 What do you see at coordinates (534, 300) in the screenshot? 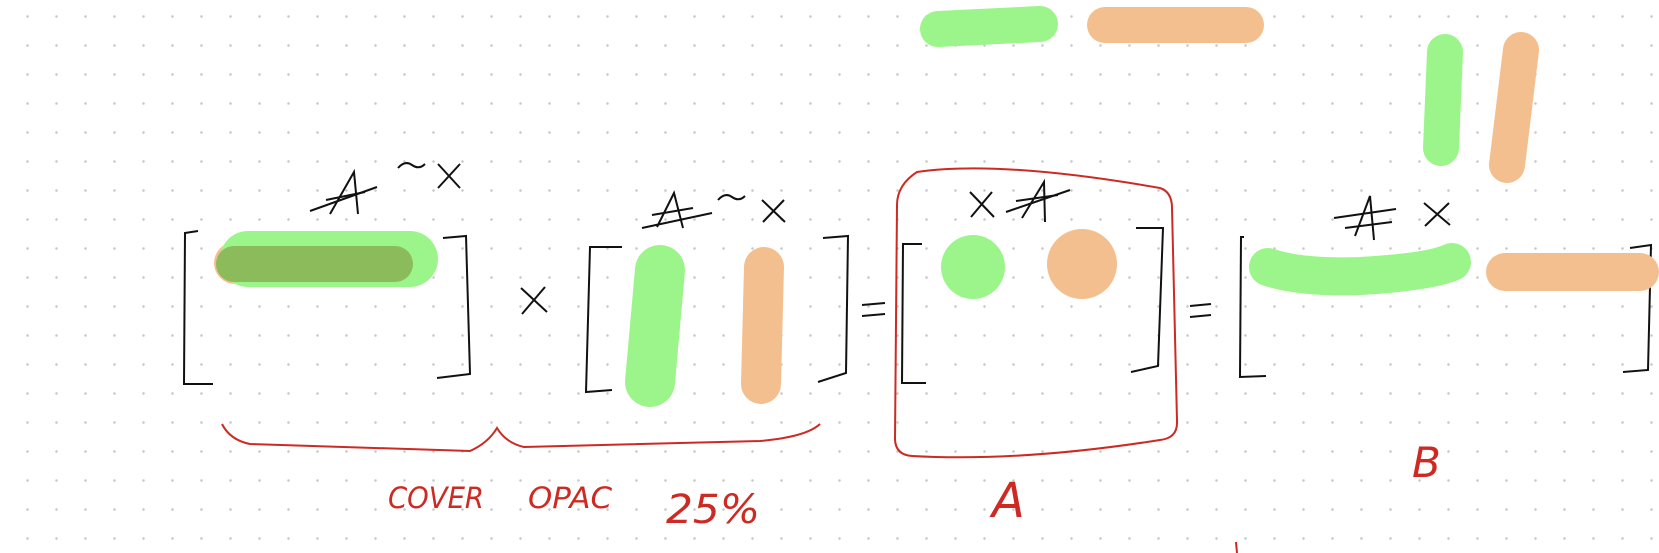
I see `multiply-operator-icon` at bounding box center [534, 300].